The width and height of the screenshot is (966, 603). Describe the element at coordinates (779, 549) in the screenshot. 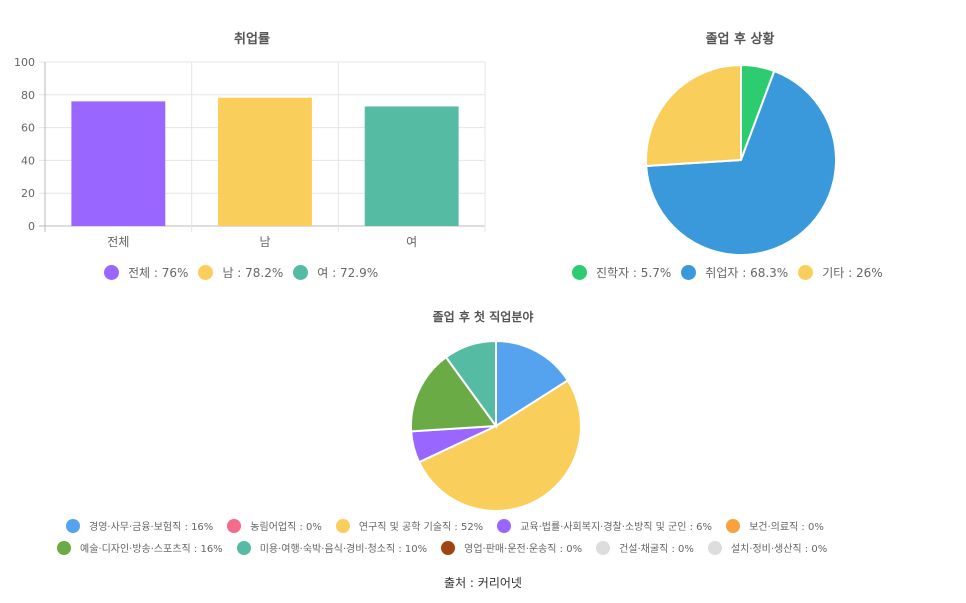

I see `legend-label: 설치·정비·생산직 : 0%` at that location.